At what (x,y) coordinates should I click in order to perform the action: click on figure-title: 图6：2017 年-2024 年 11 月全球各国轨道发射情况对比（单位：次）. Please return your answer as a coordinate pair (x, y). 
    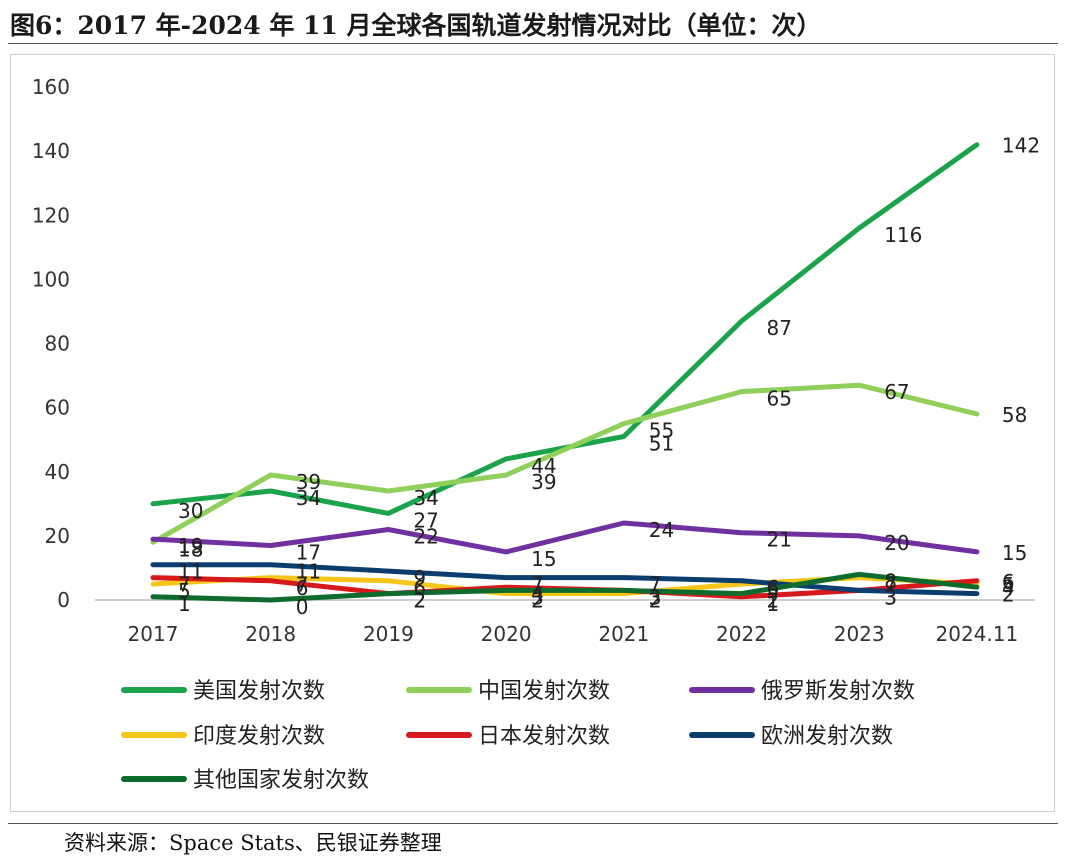
    Looking at the image, I should click on (416, 25).